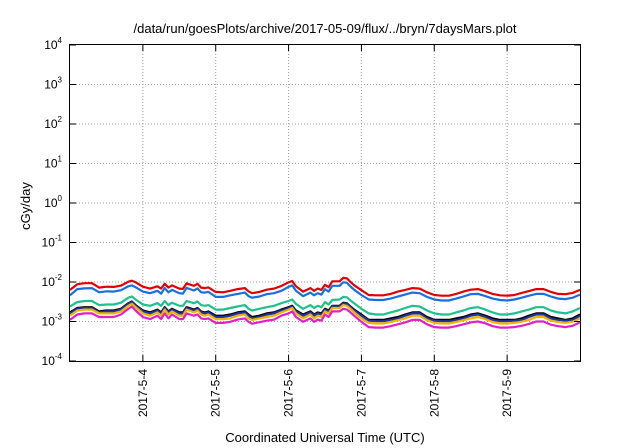 The width and height of the screenshot is (640, 448). I want to click on x-tick-label: 2017-5-8, so click(434, 393).